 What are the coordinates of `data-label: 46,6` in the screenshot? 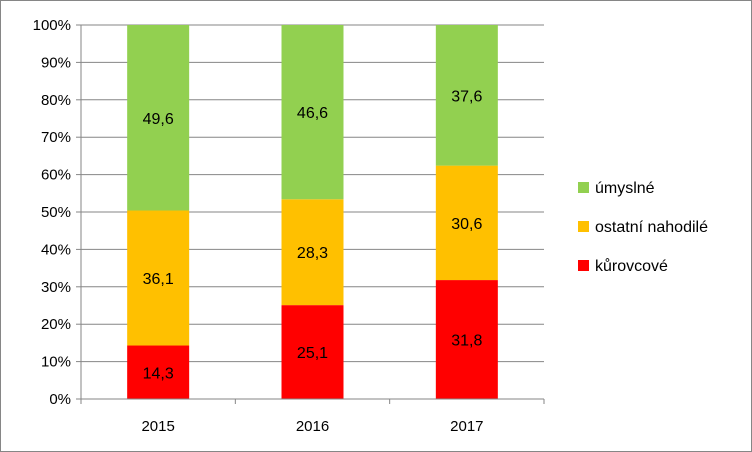 It's located at (312, 113).